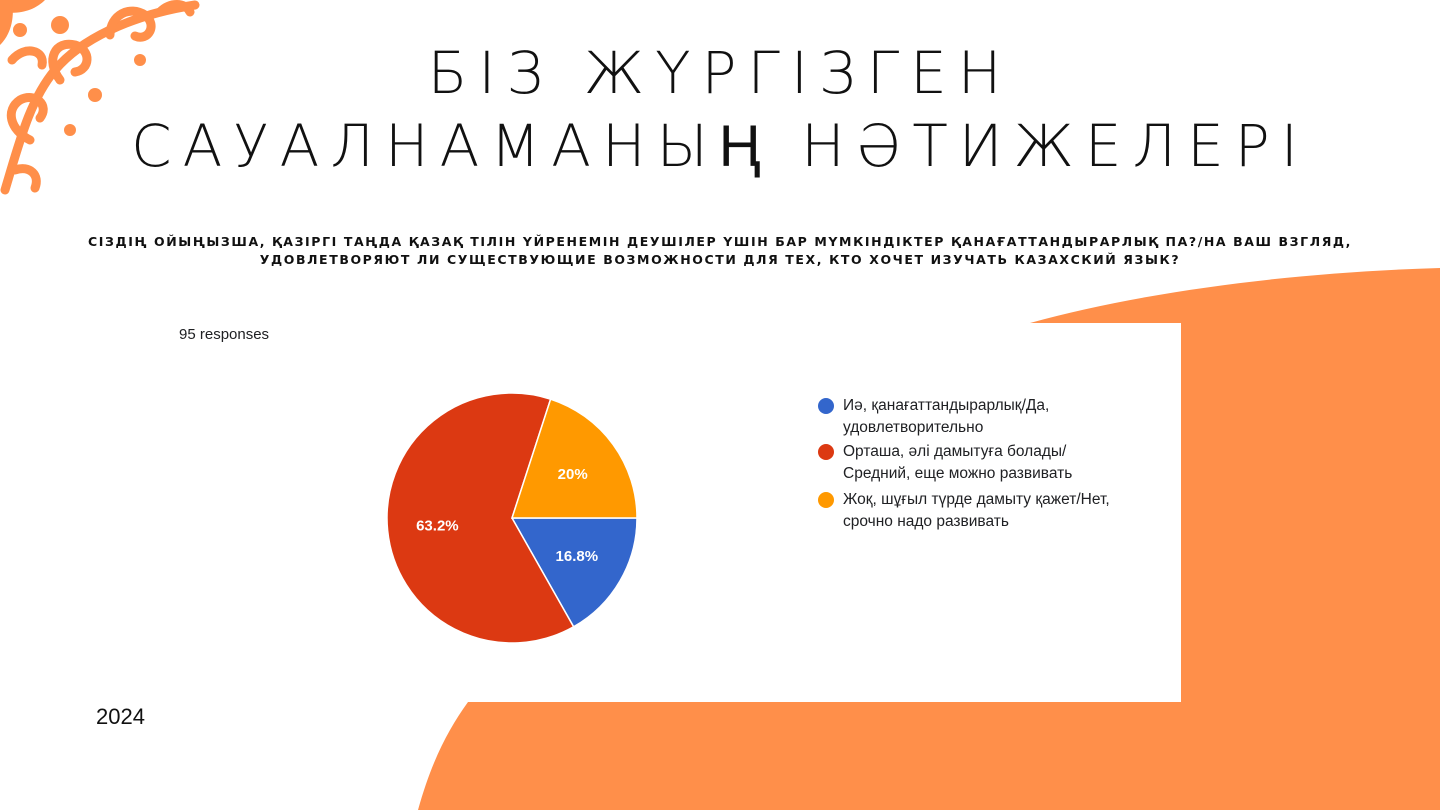 The width and height of the screenshot is (1440, 810). I want to click on corner-ornament-icon, so click(100, 97).